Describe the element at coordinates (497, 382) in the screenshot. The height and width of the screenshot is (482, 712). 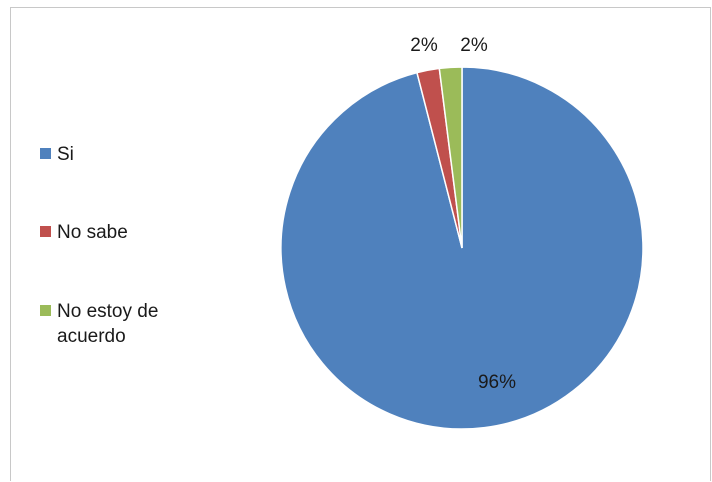
I see `data-label-si: 96%` at that location.